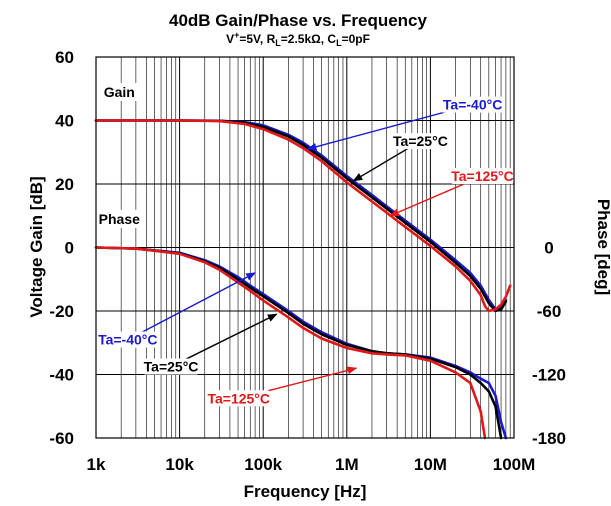  I want to click on group-label: Gain, so click(119, 92).